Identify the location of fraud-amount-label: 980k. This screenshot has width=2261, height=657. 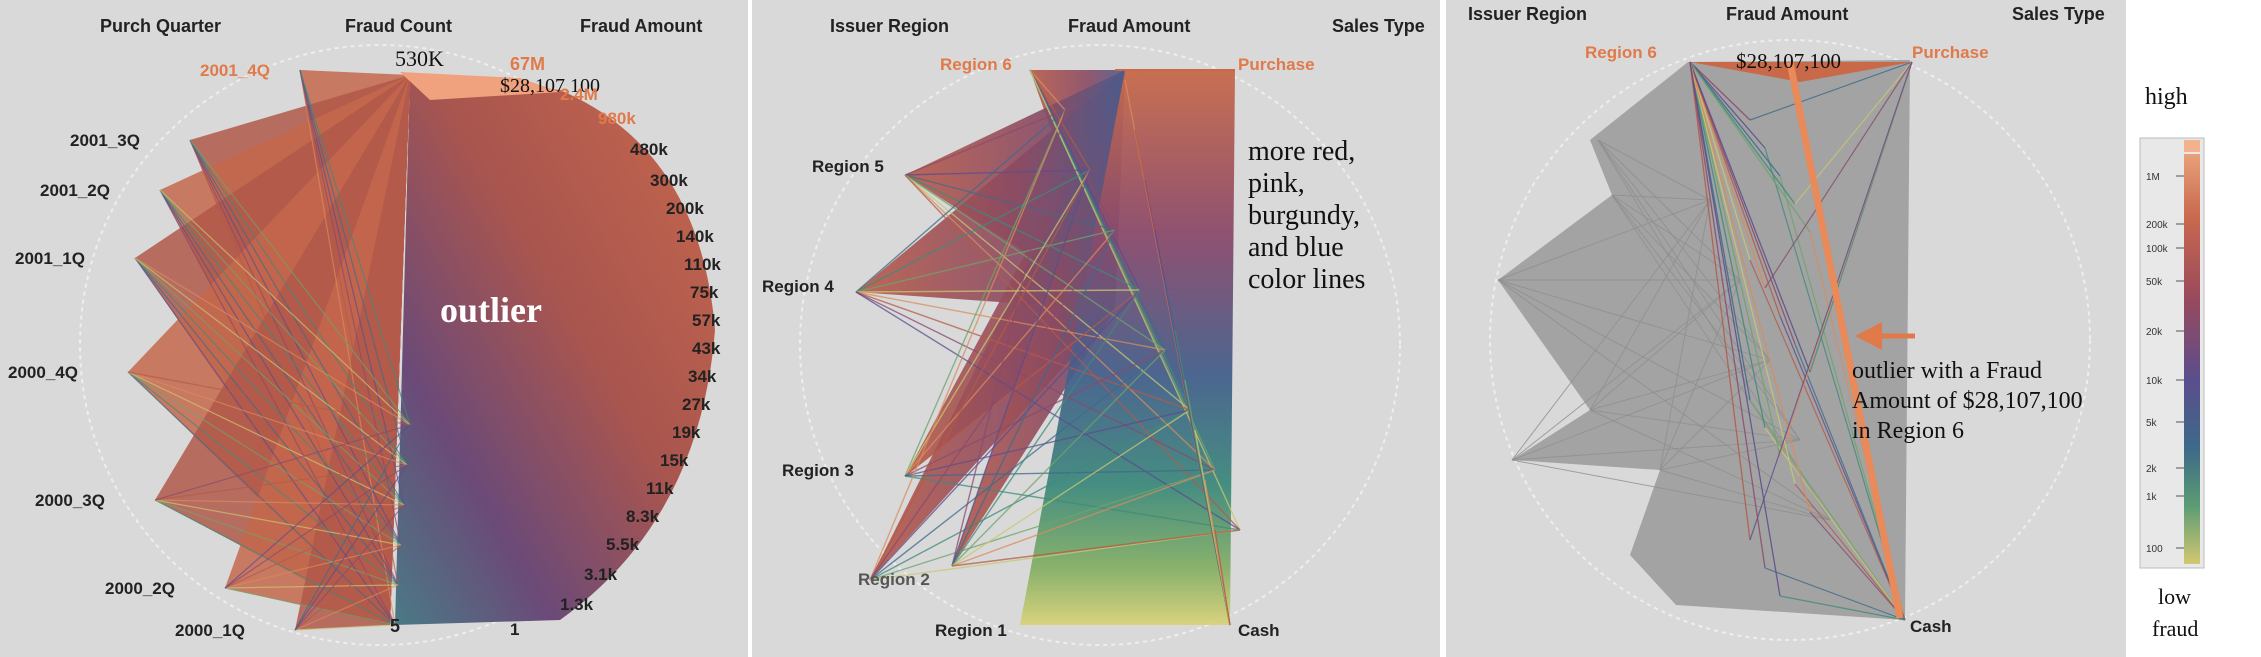
(617, 118).